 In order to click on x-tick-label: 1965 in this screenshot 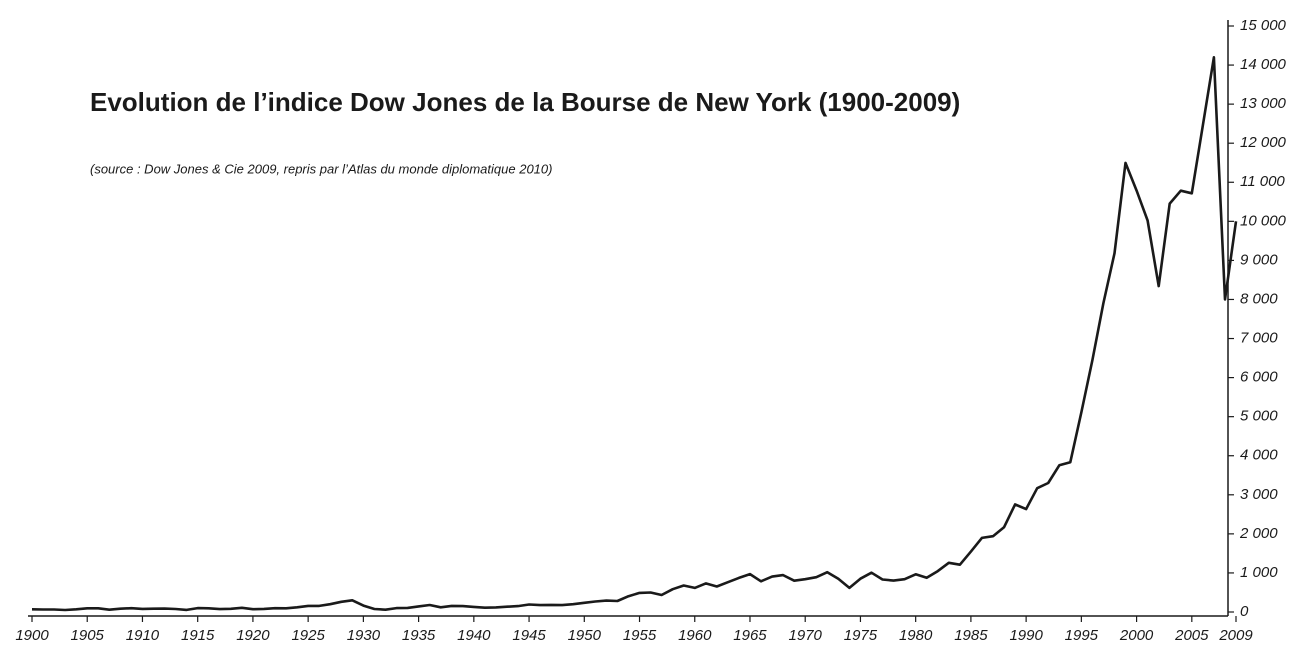, I will do `click(750, 635)`.